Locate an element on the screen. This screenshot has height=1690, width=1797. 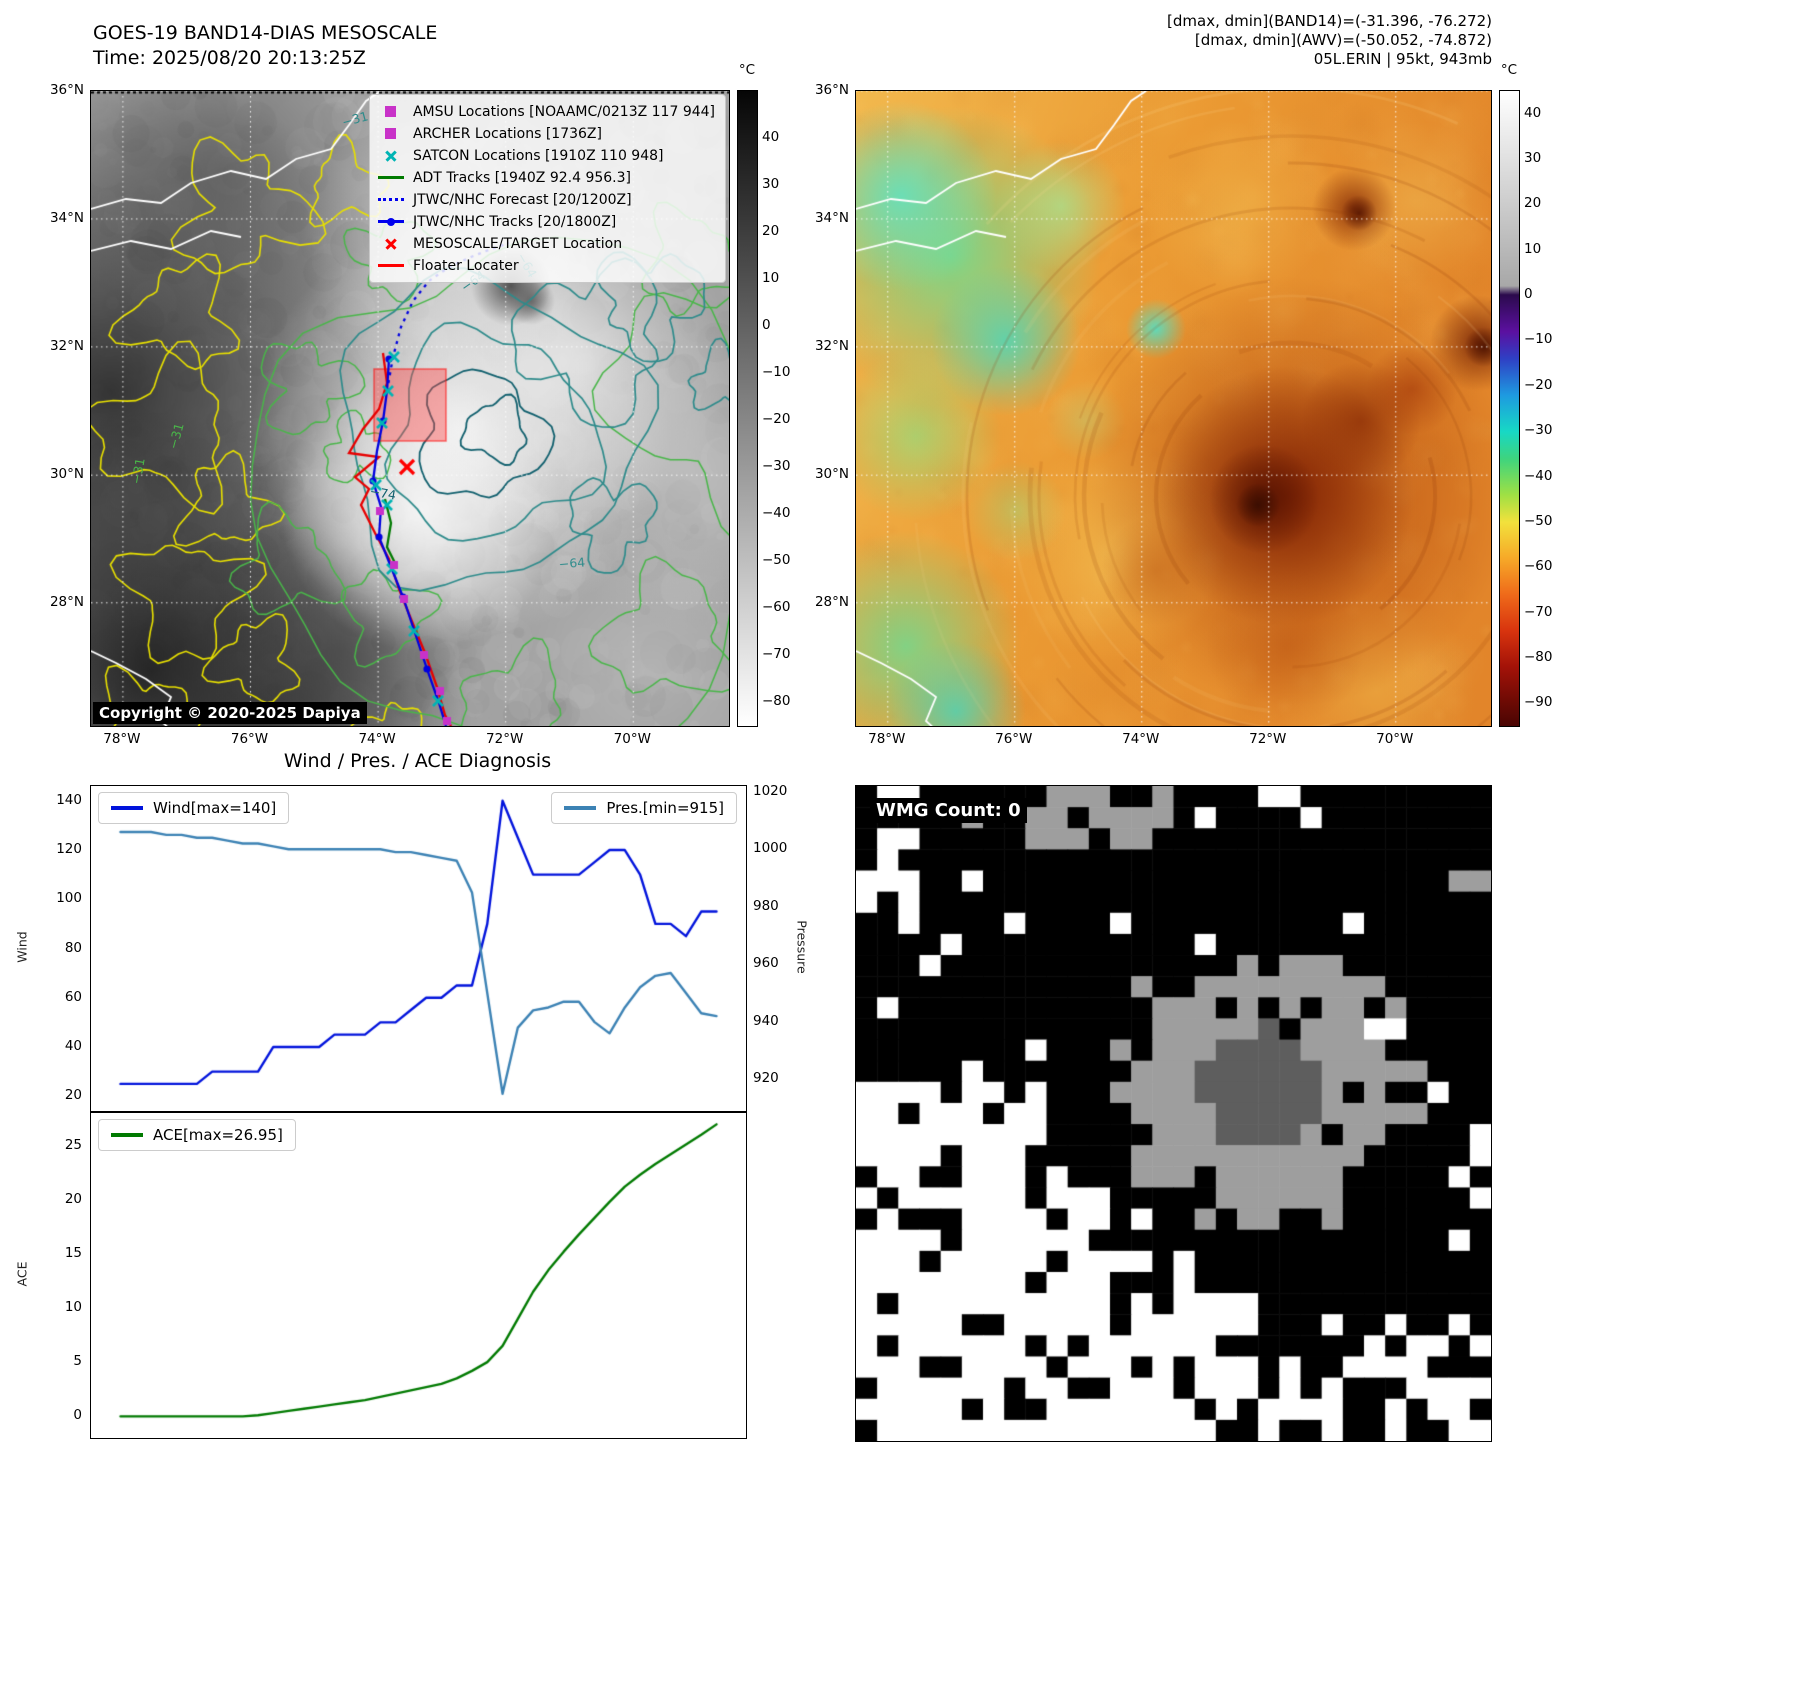
y-axis-tick-label: 960 is located at coordinates (766, 963).